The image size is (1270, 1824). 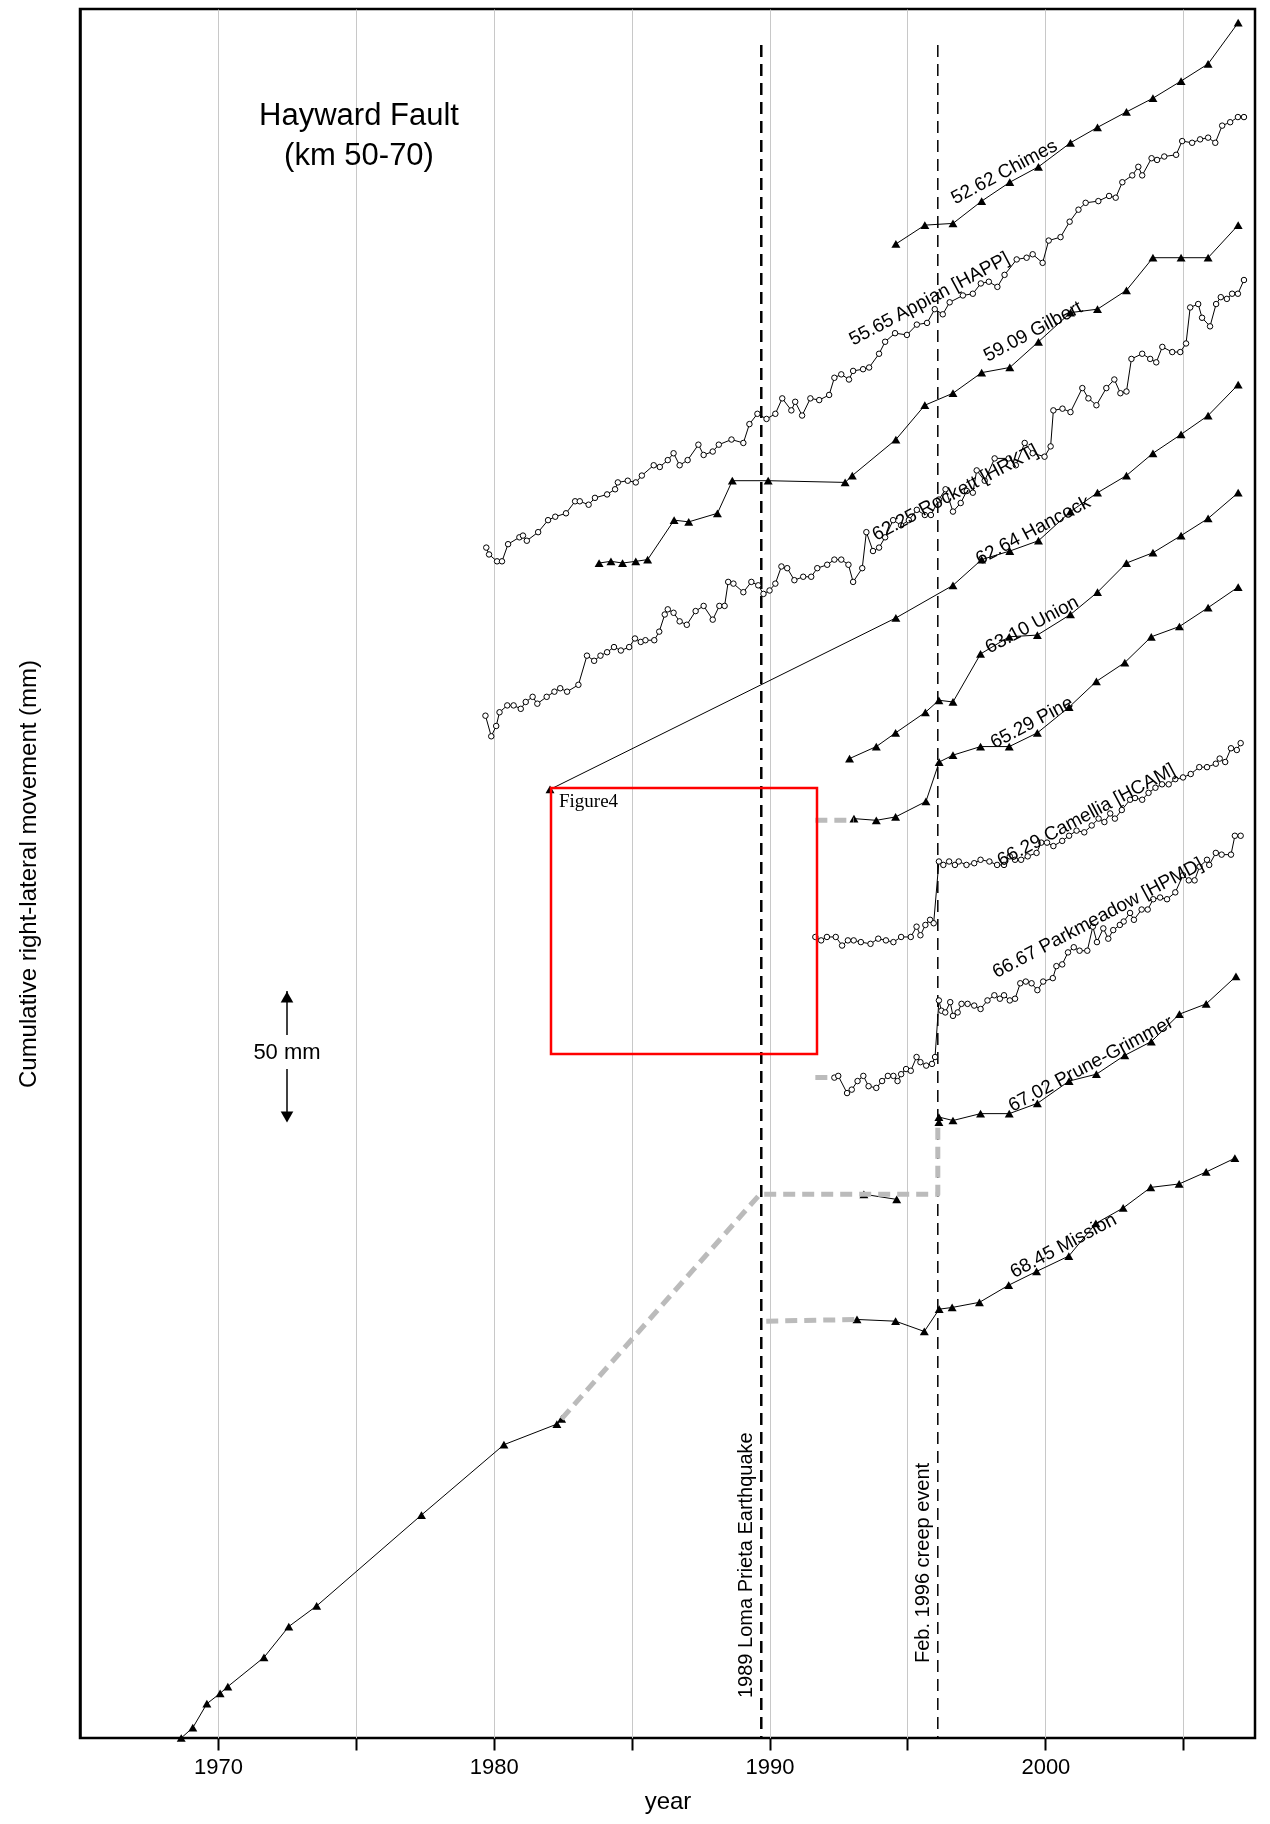 What do you see at coordinates (589, 800) in the screenshot?
I see `annotation: Figure4` at bounding box center [589, 800].